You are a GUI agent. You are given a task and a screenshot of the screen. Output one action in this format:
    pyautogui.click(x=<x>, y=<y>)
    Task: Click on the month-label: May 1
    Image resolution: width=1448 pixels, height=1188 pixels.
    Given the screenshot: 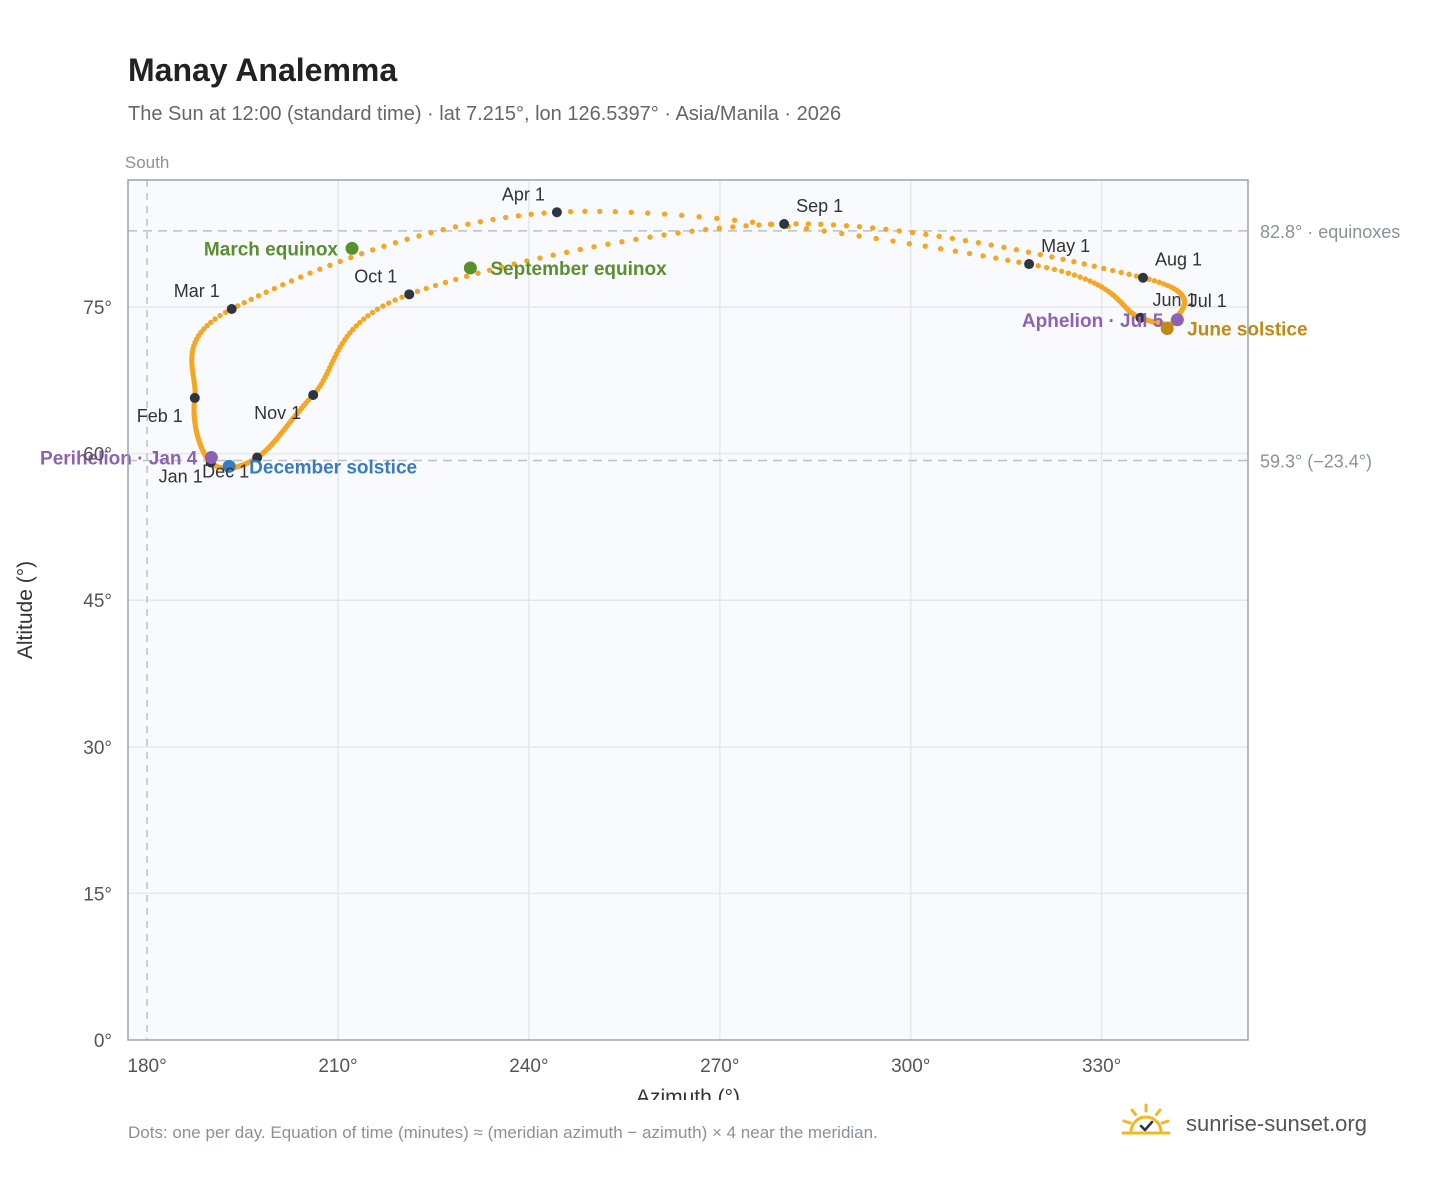 What is the action you would take?
    pyautogui.click(x=1065, y=246)
    